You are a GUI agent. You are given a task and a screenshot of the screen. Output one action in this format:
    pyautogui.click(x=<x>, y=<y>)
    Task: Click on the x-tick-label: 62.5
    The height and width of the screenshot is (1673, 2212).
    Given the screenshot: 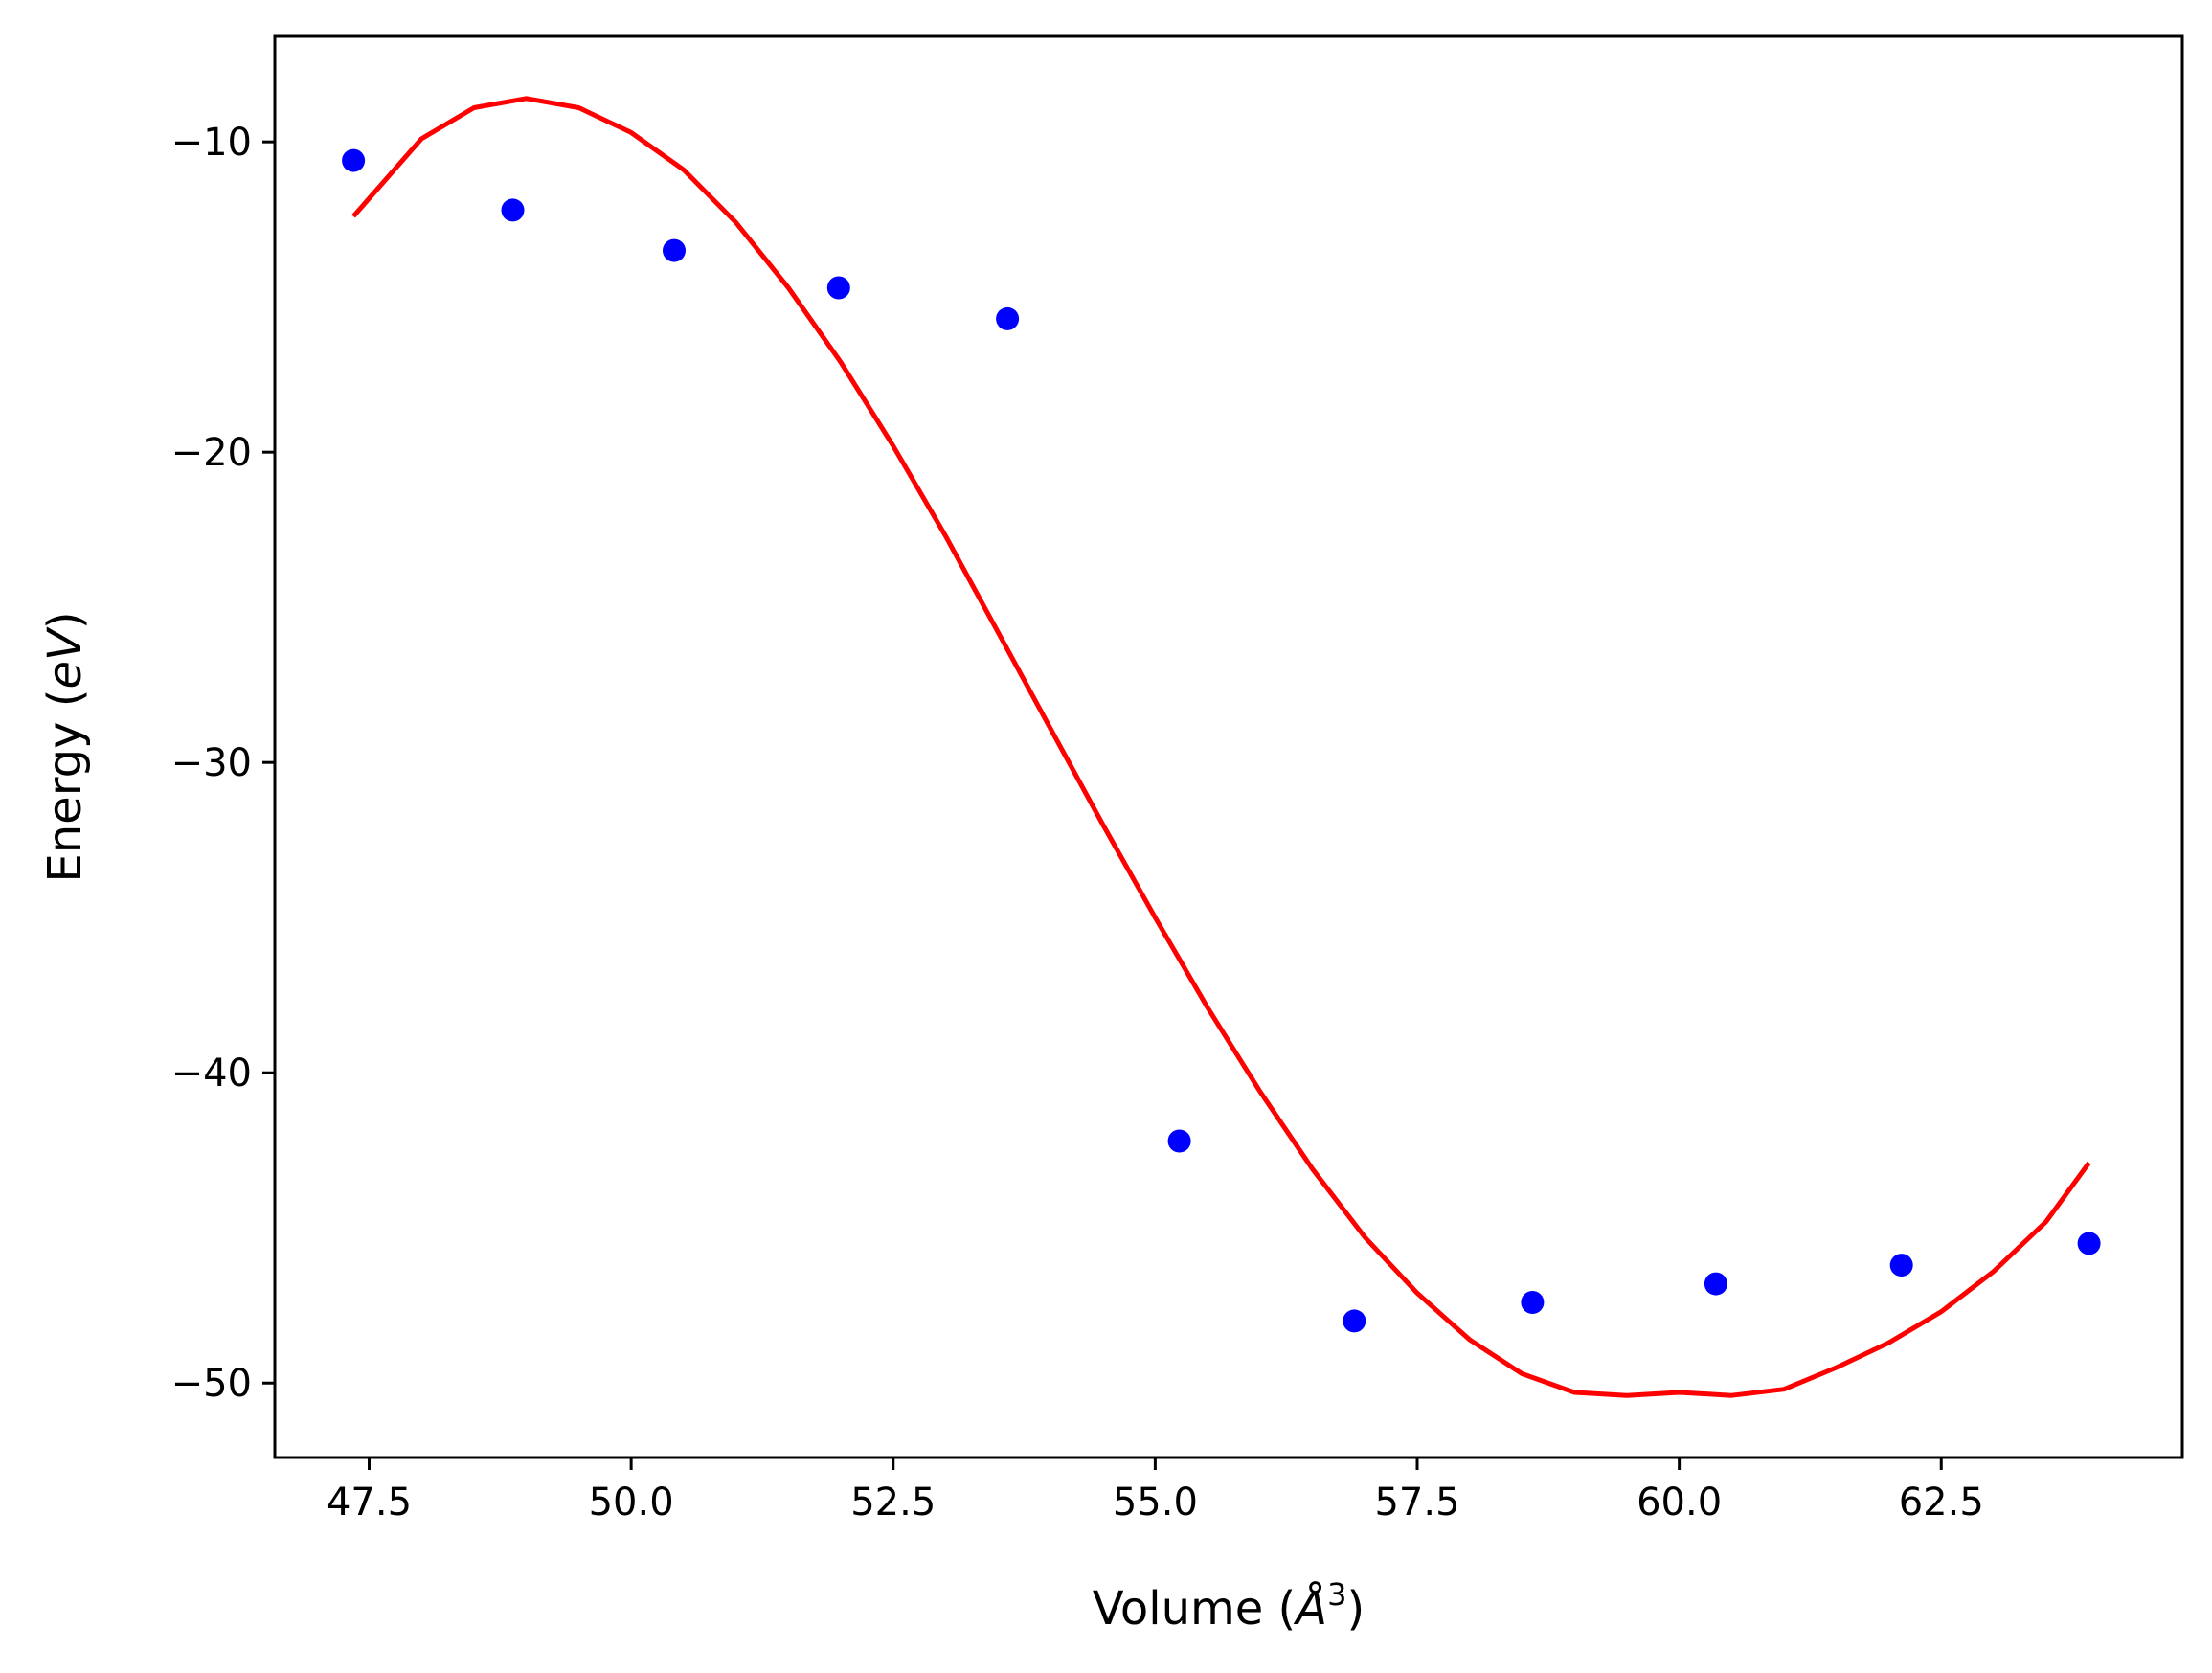 What is the action you would take?
    pyautogui.click(x=1941, y=1503)
    